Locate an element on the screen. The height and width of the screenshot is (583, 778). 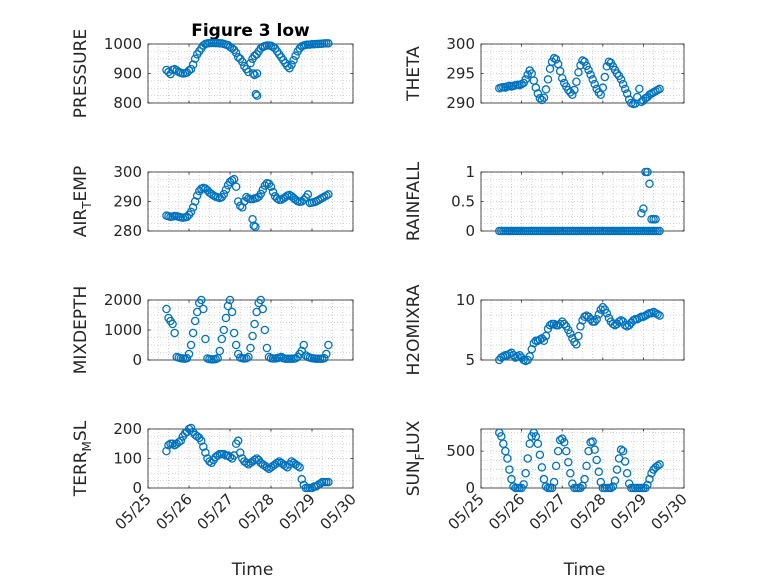
subplot-rainfall: 0 0.5 1 RAINFALL is located at coordinates (544, 201).